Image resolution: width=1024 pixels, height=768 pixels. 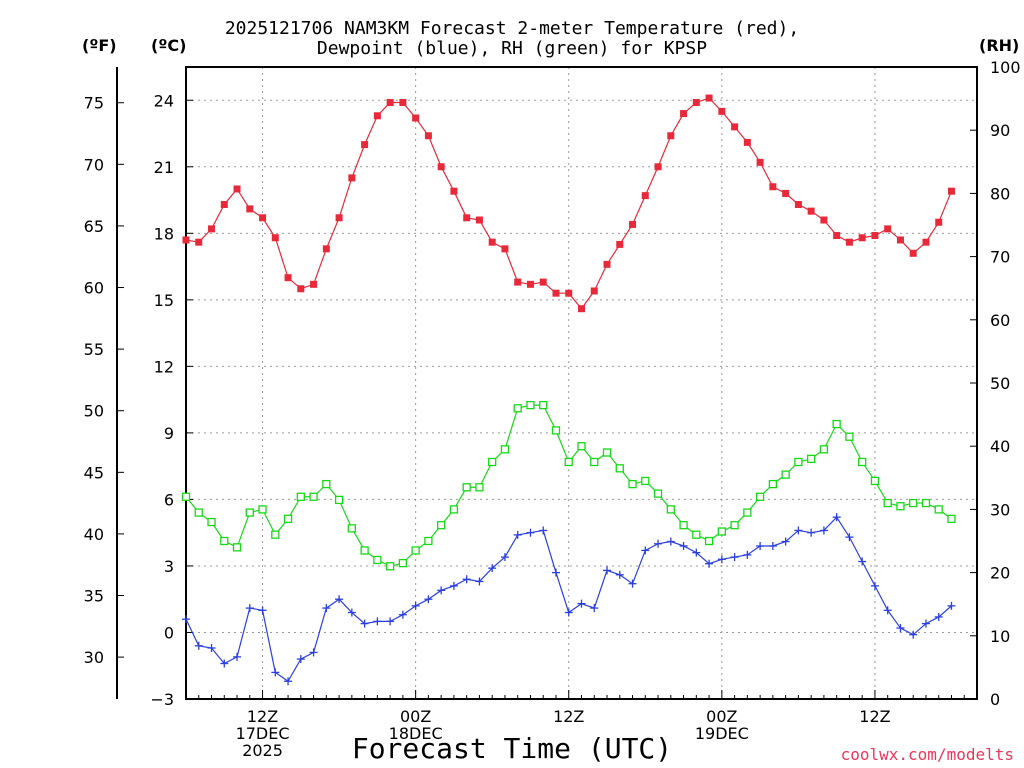 I want to click on rh-tick-label: 40, so click(x=1000, y=446).